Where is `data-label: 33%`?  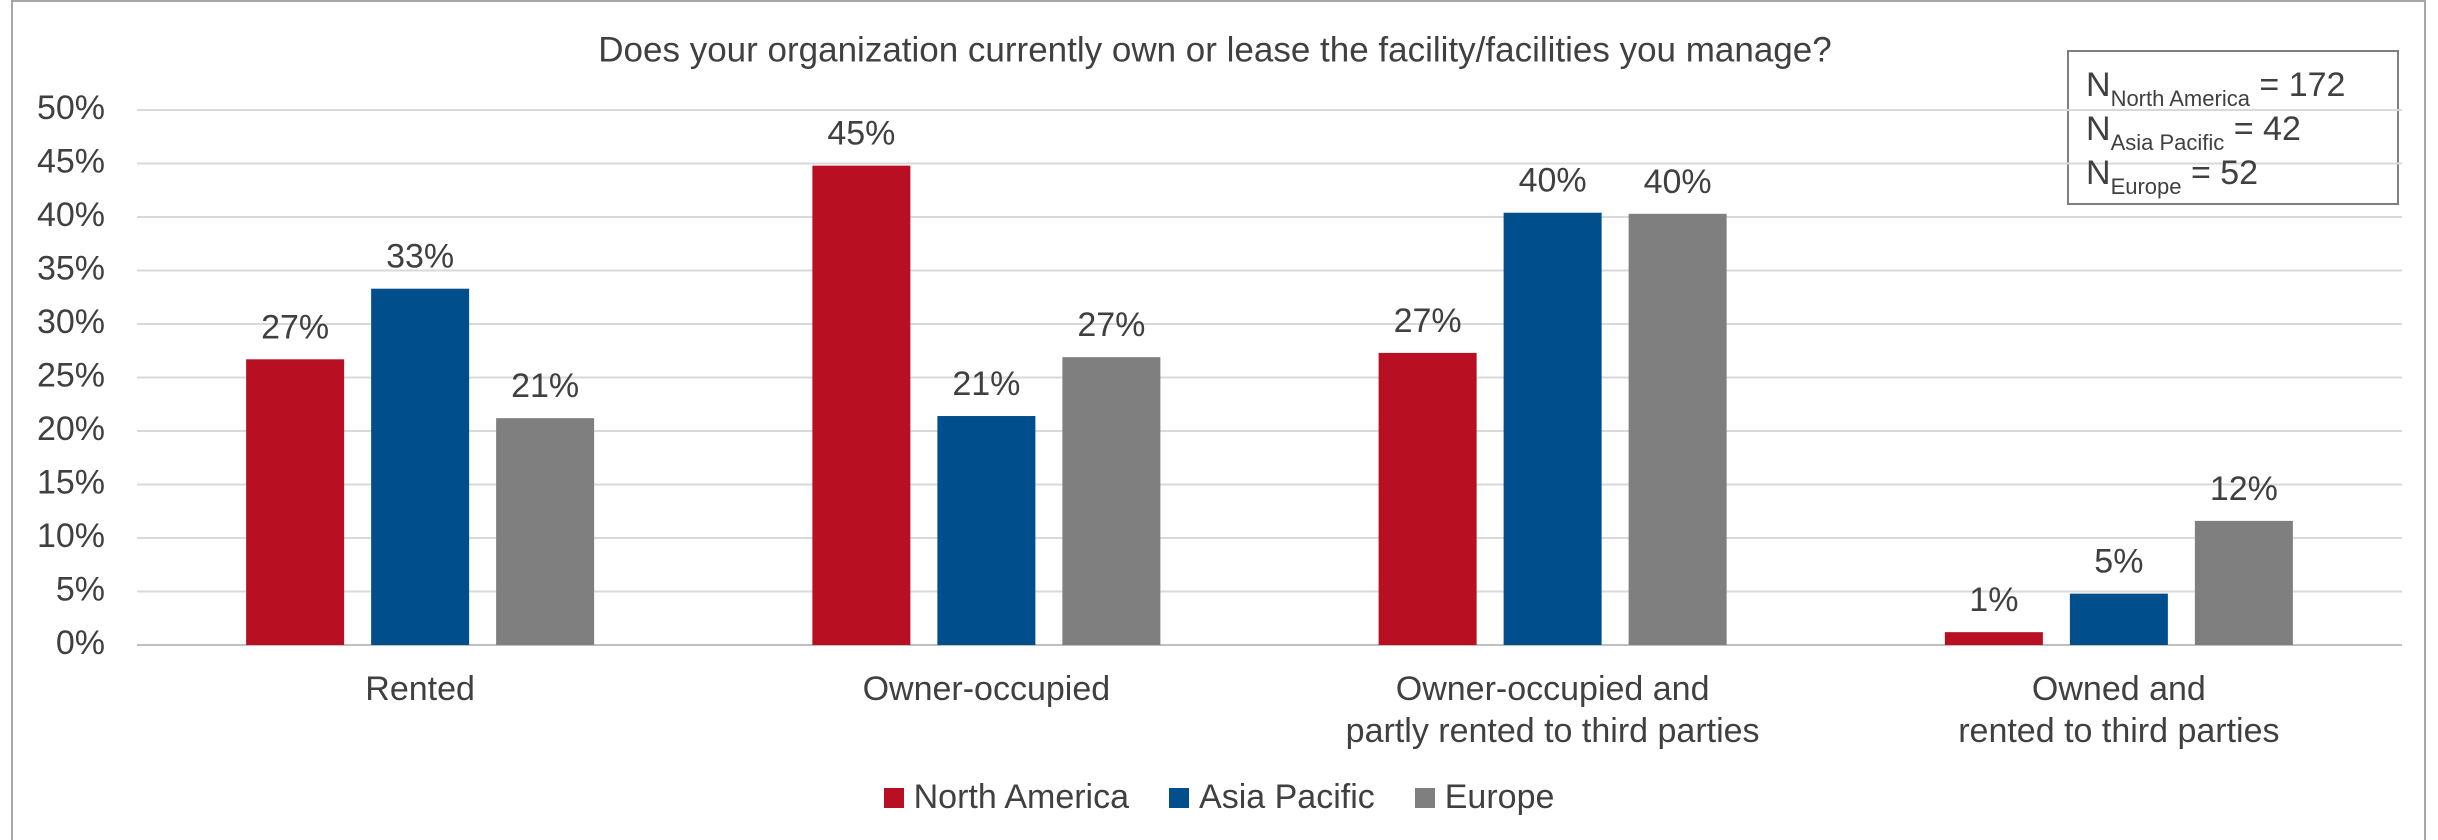
data-label: 33% is located at coordinates (420, 257).